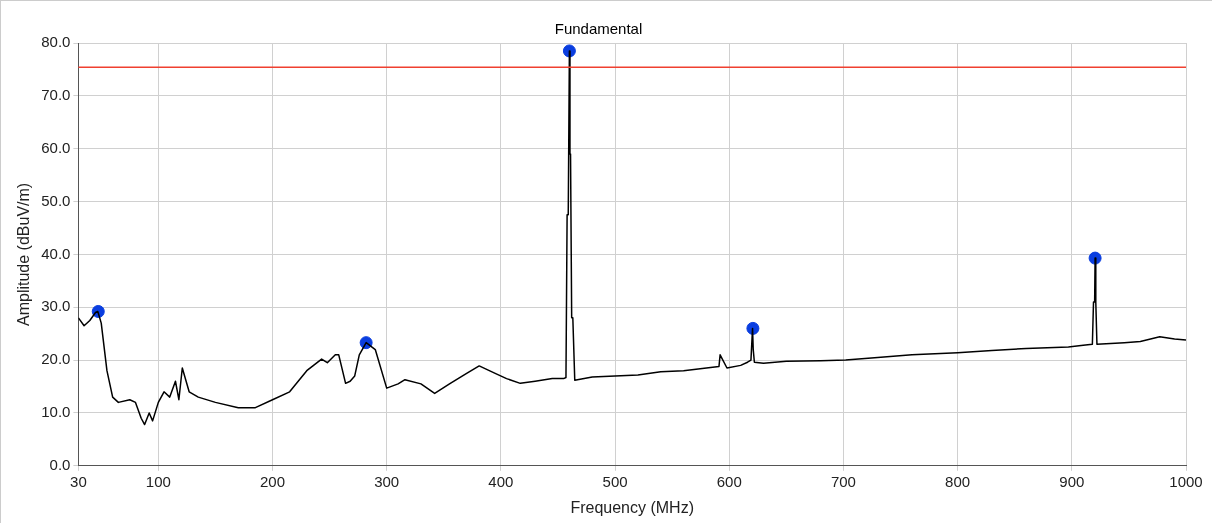  I want to click on x-tick-label: 900, so click(1072, 481).